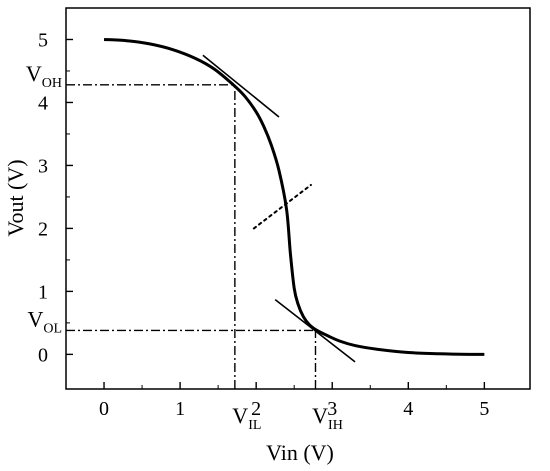 The height and width of the screenshot is (471, 550). I want to click on annotation-v-oh: VOH, so click(44, 76).